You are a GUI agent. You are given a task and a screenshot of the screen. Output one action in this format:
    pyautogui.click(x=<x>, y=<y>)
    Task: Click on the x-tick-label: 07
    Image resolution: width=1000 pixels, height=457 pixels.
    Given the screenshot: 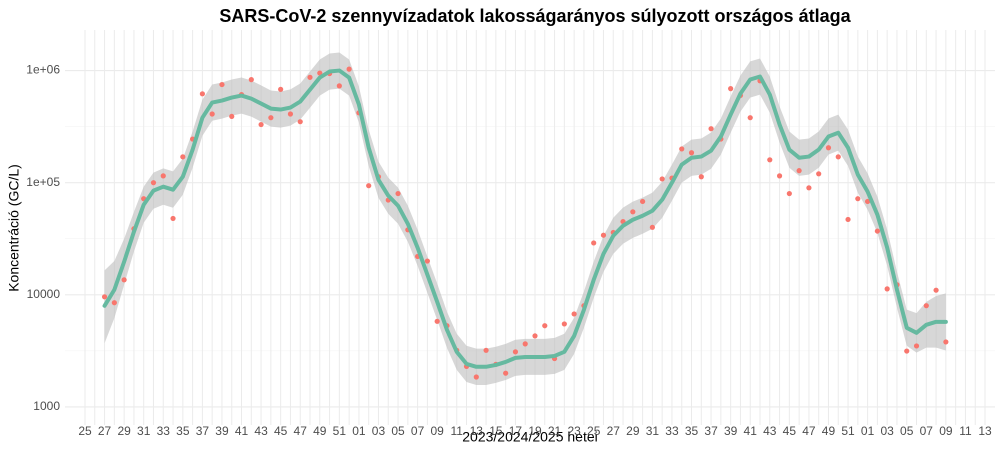 What is the action you would take?
    pyautogui.click(x=927, y=431)
    